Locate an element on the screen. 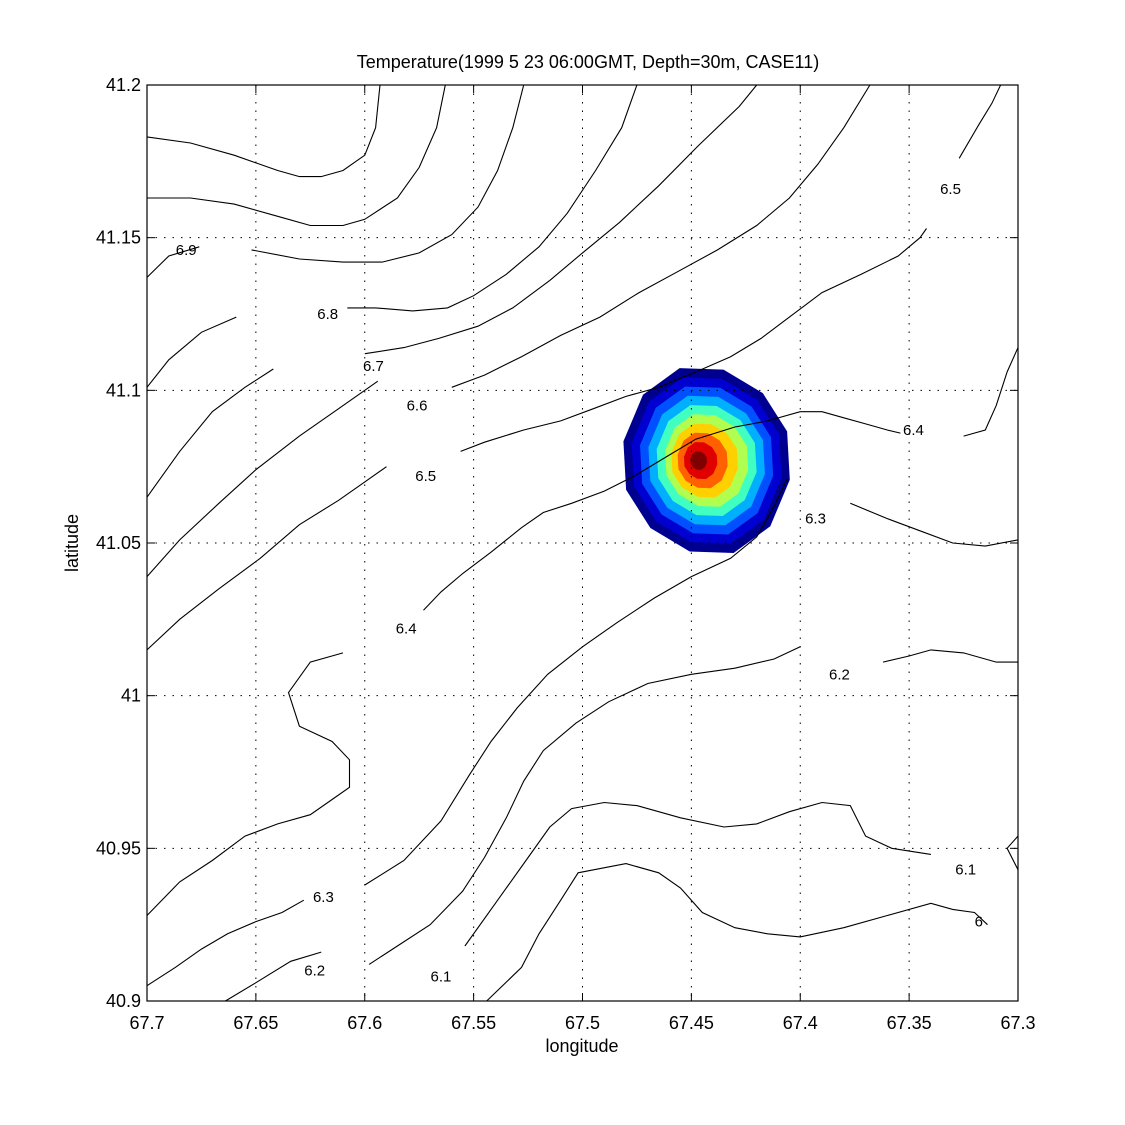 The image size is (1125, 1125). x-tick-label: 67.7 is located at coordinates (146, 1023).